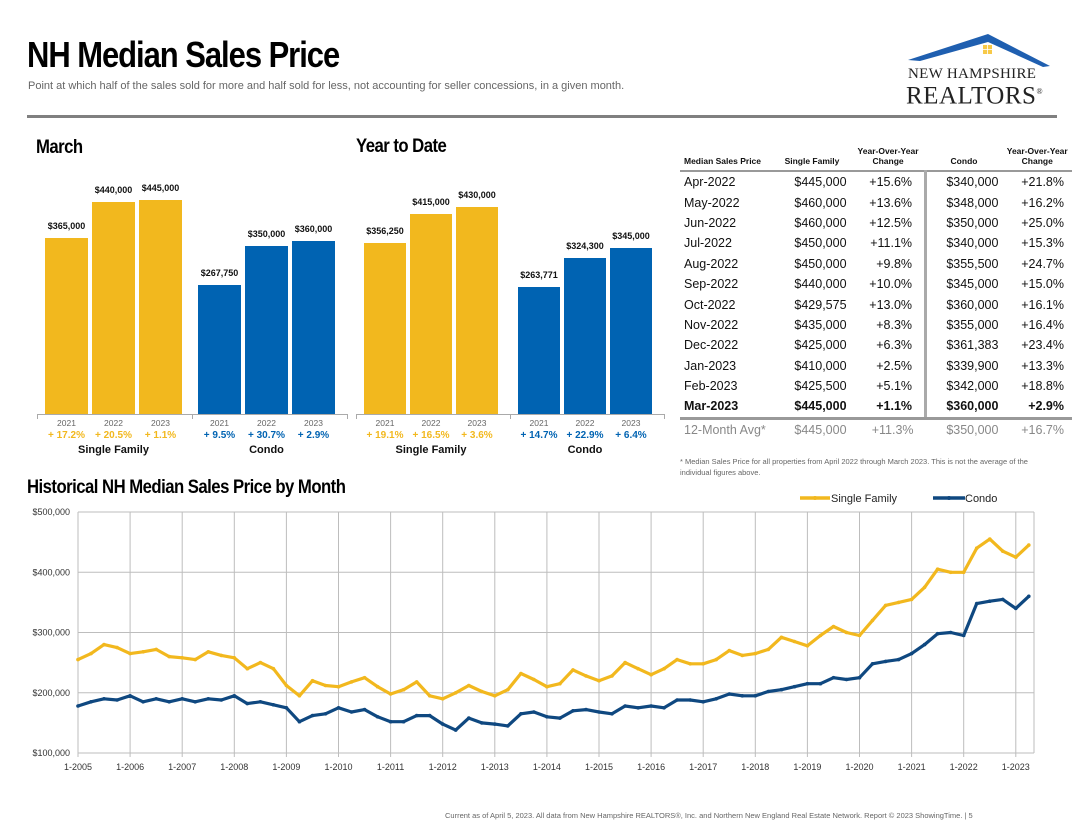  I want to click on bar-value-label: $356,250, so click(385, 230).